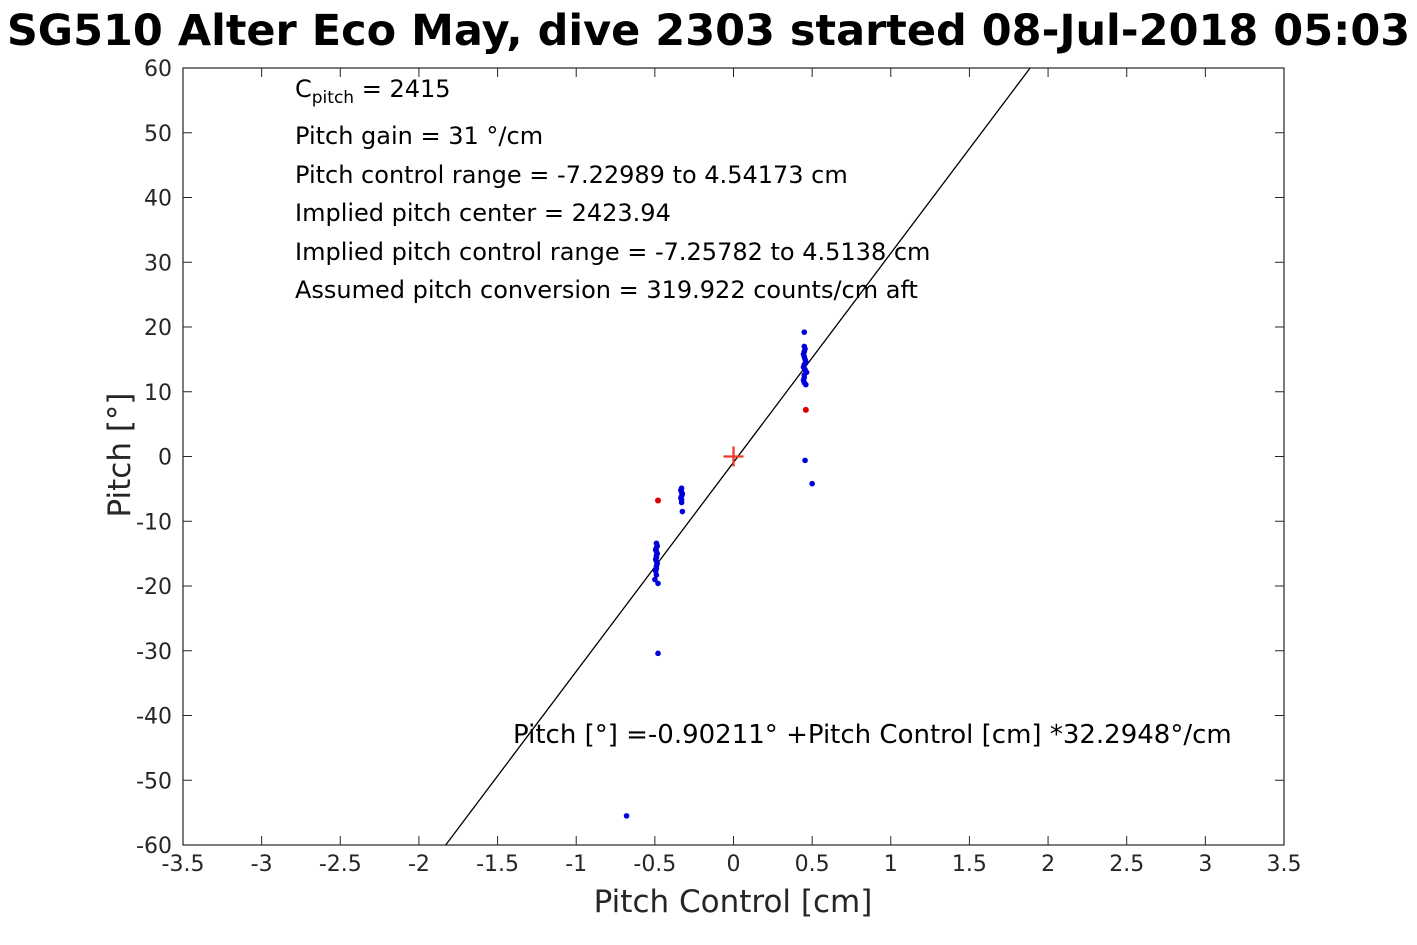 This screenshot has width=1417, height=945. Describe the element at coordinates (1284, 864) in the screenshot. I see `x-tick-label: 3.5` at that location.